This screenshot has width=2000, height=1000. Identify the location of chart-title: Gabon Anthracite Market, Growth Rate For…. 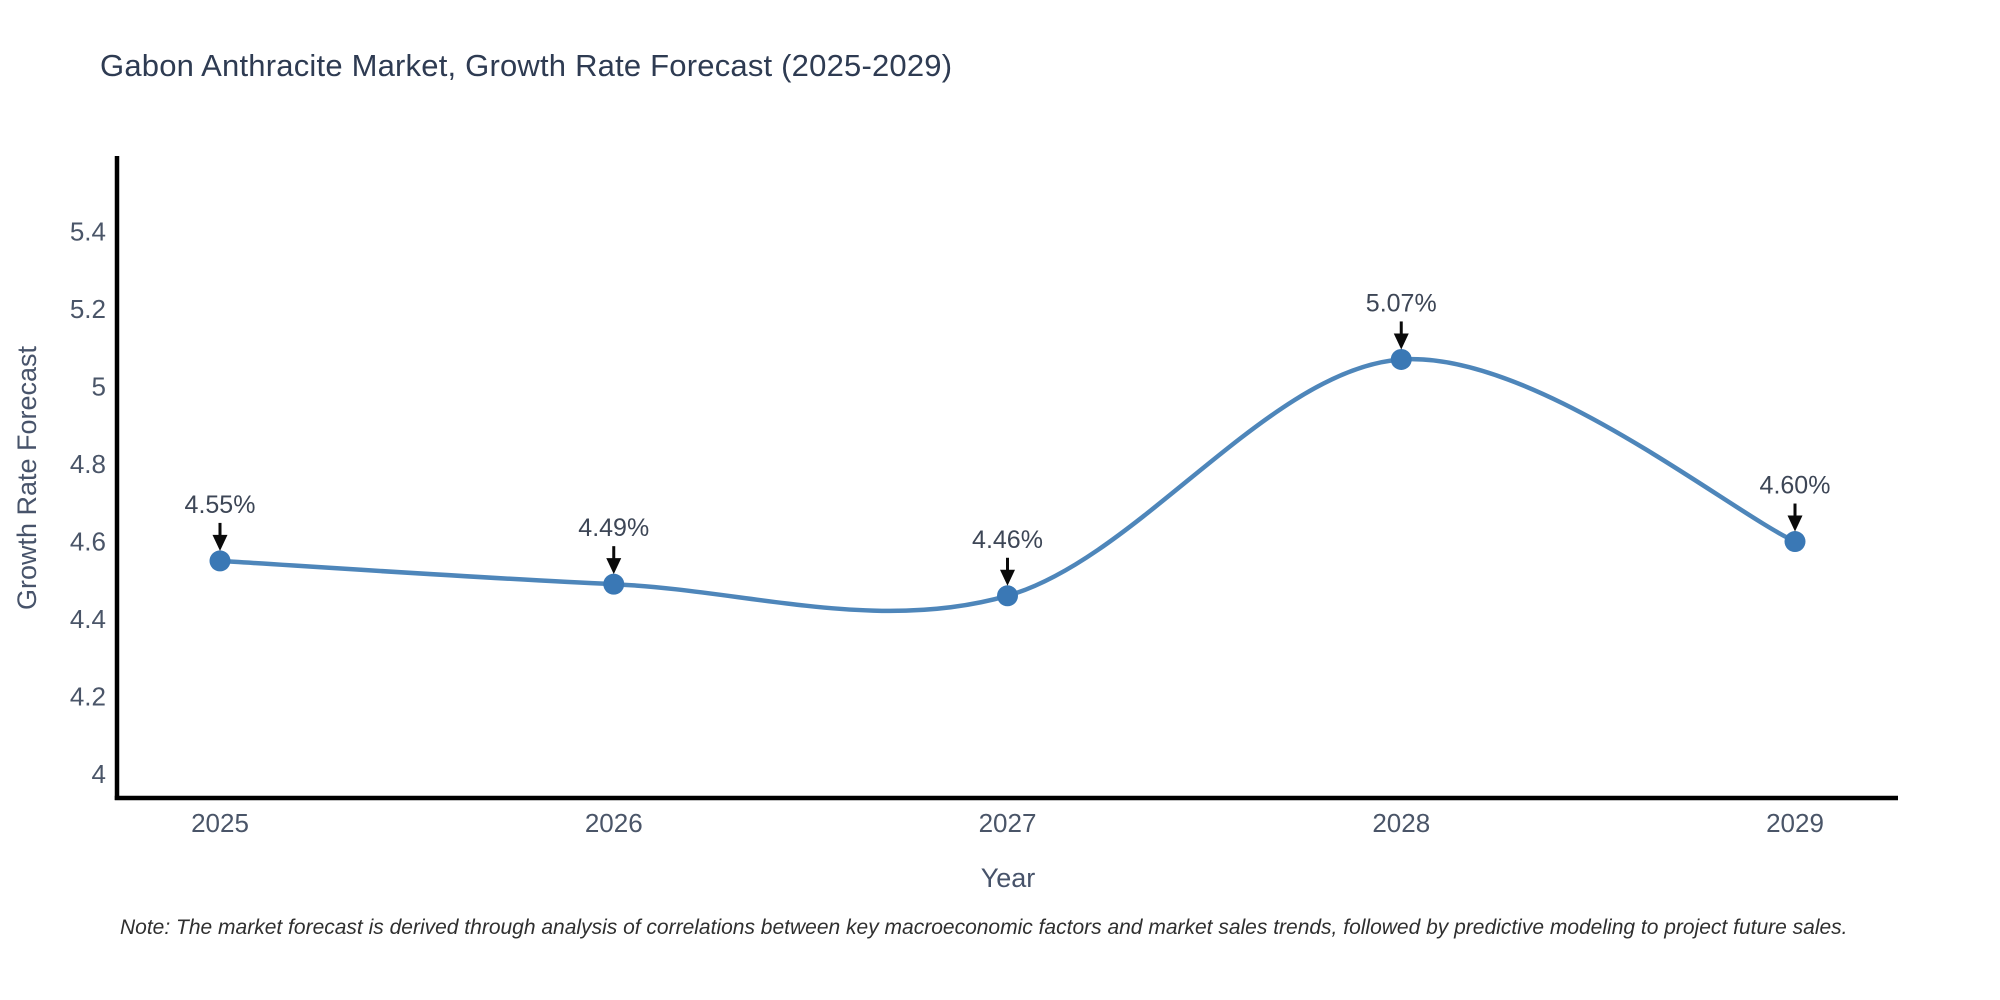
(526, 65).